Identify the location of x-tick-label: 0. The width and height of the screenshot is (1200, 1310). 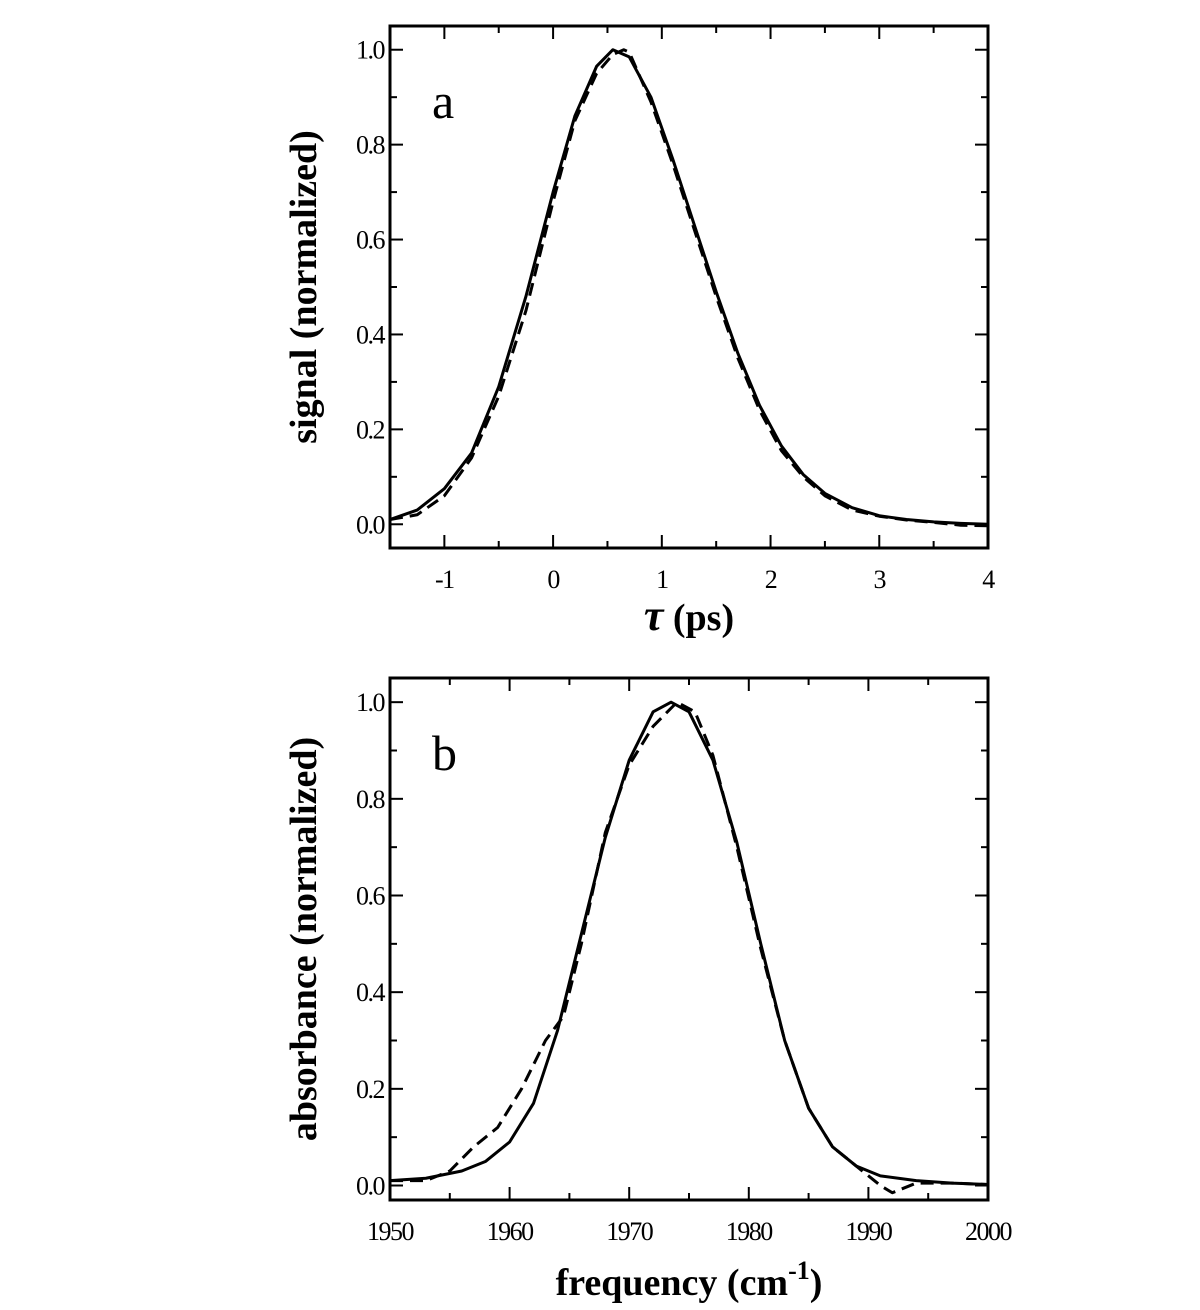
(553, 579).